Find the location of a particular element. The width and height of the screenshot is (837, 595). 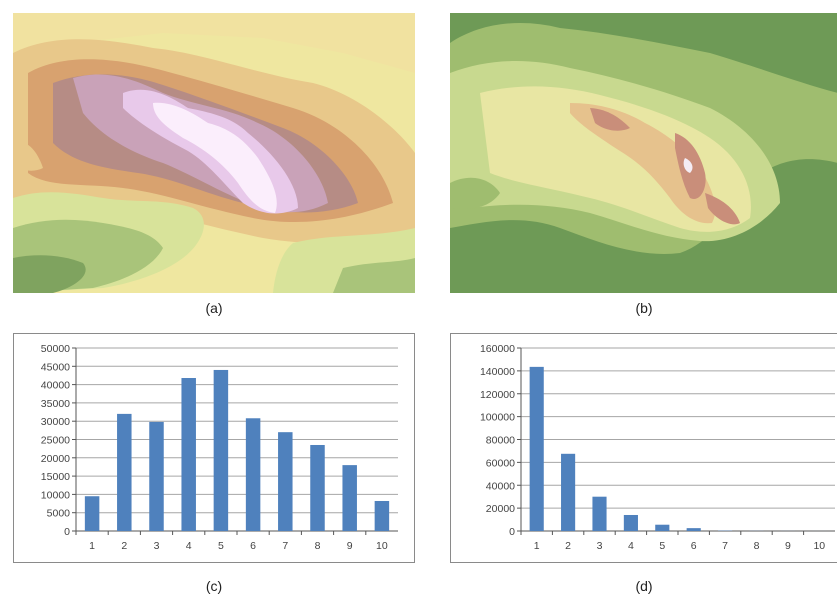

c-y-tick-label: 5000 is located at coordinates (59, 514).